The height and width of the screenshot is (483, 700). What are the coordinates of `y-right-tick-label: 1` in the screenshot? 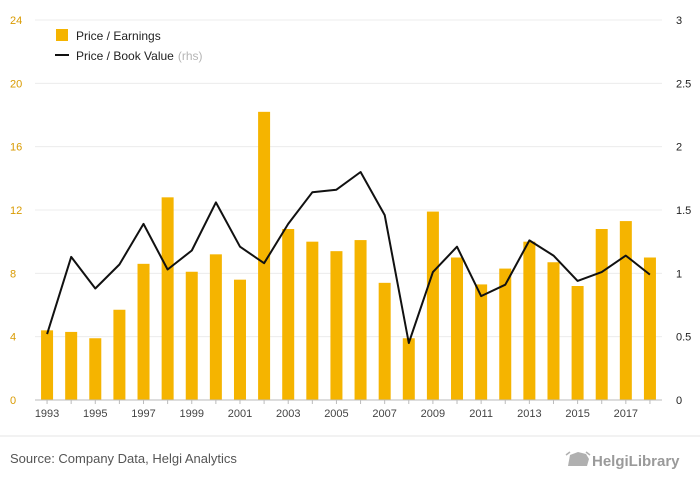 It's located at (679, 274).